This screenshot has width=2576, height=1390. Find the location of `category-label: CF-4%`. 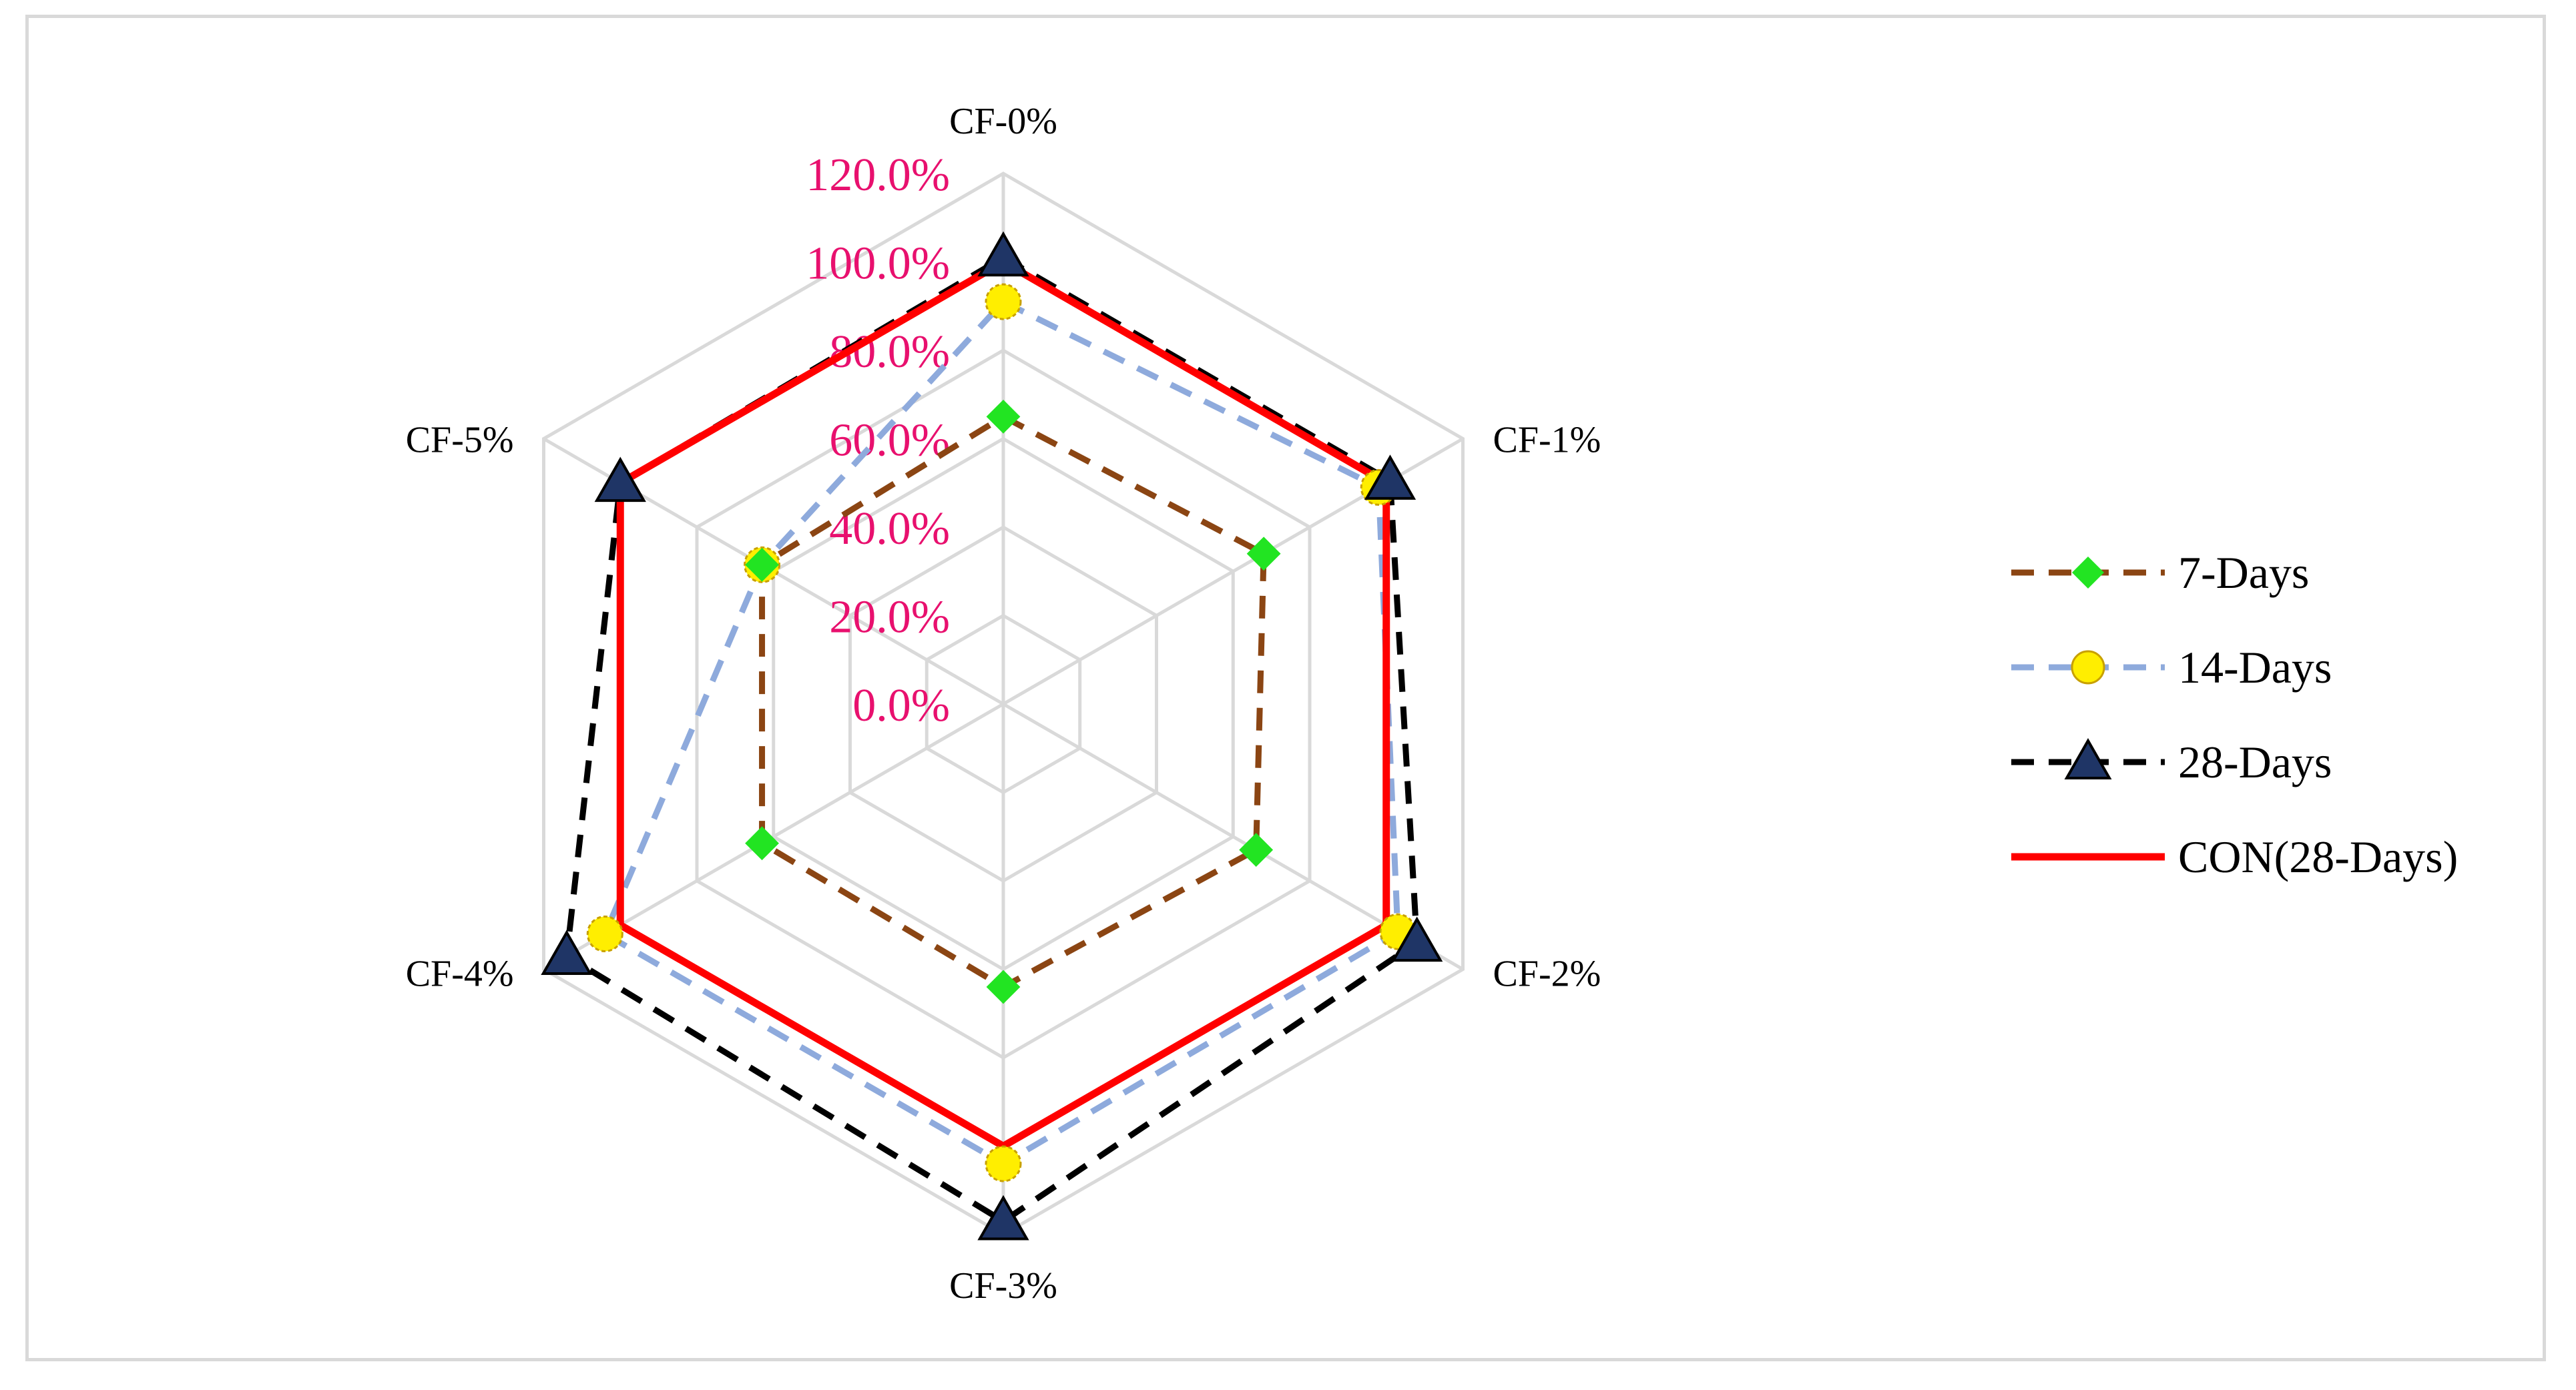

category-label: CF-4% is located at coordinates (460, 975).